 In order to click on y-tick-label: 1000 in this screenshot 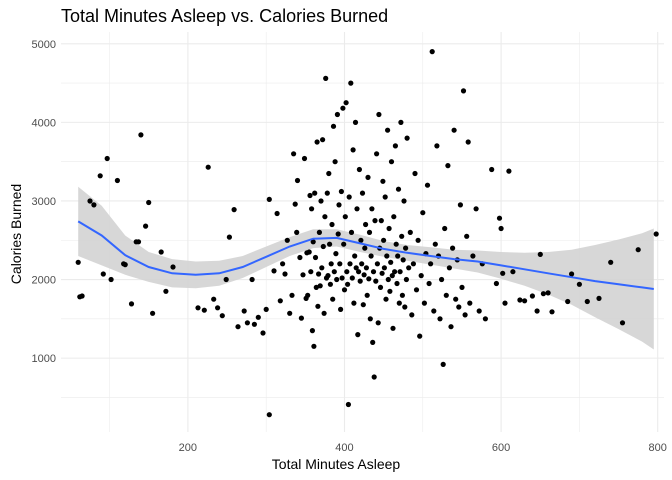, I will do `click(44, 359)`.